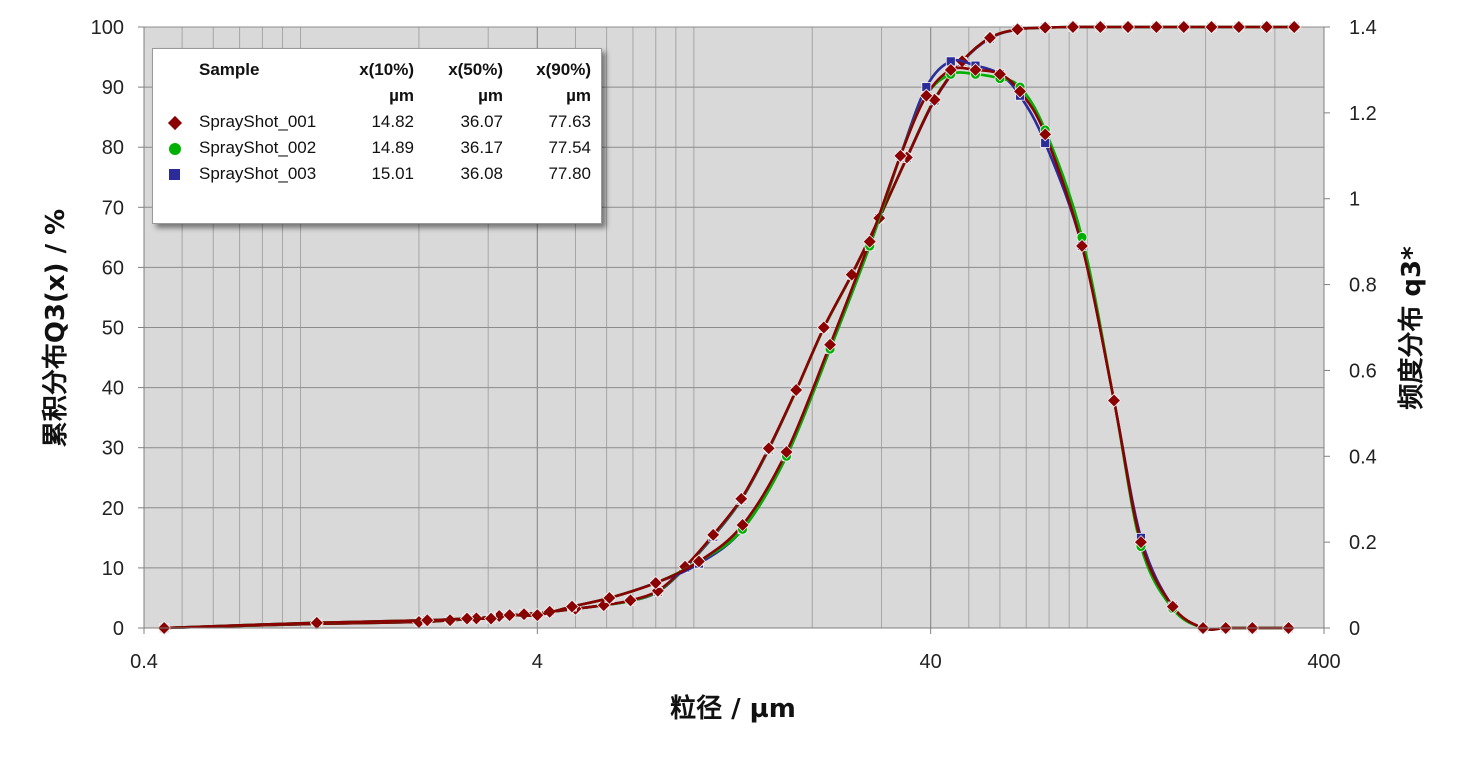 Image resolution: width=1461 pixels, height=758 pixels. What do you see at coordinates (113, 329) in the screenshot?
I see `y-left-tick-label: 50` at bounding box center [113, 329].